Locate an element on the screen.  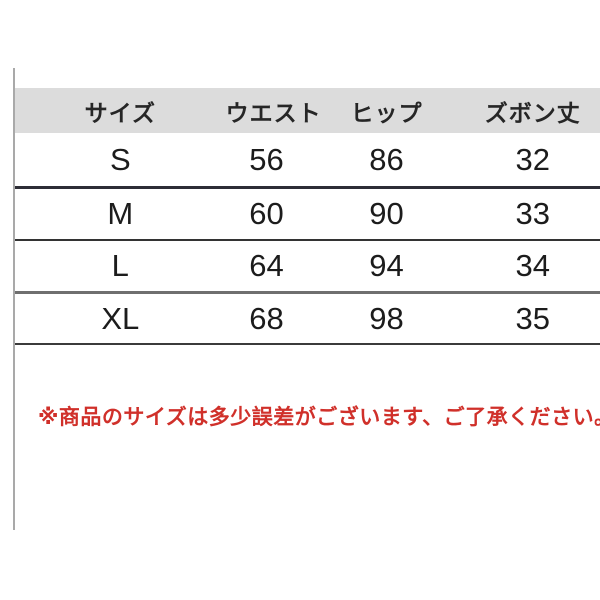
cell-waist-s: 56 is located at coordinates (266, 159).